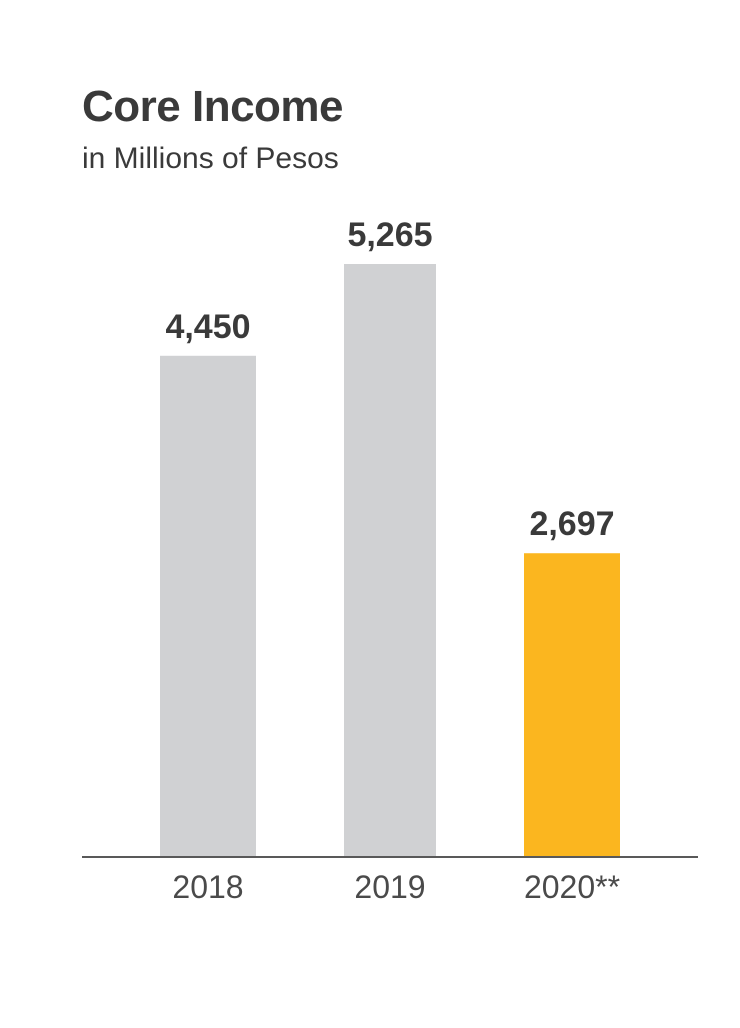 The width and height of the screenshot is (740, 1028). I want to click on x-tick-label-2020: 2020**, so click(572, 887).